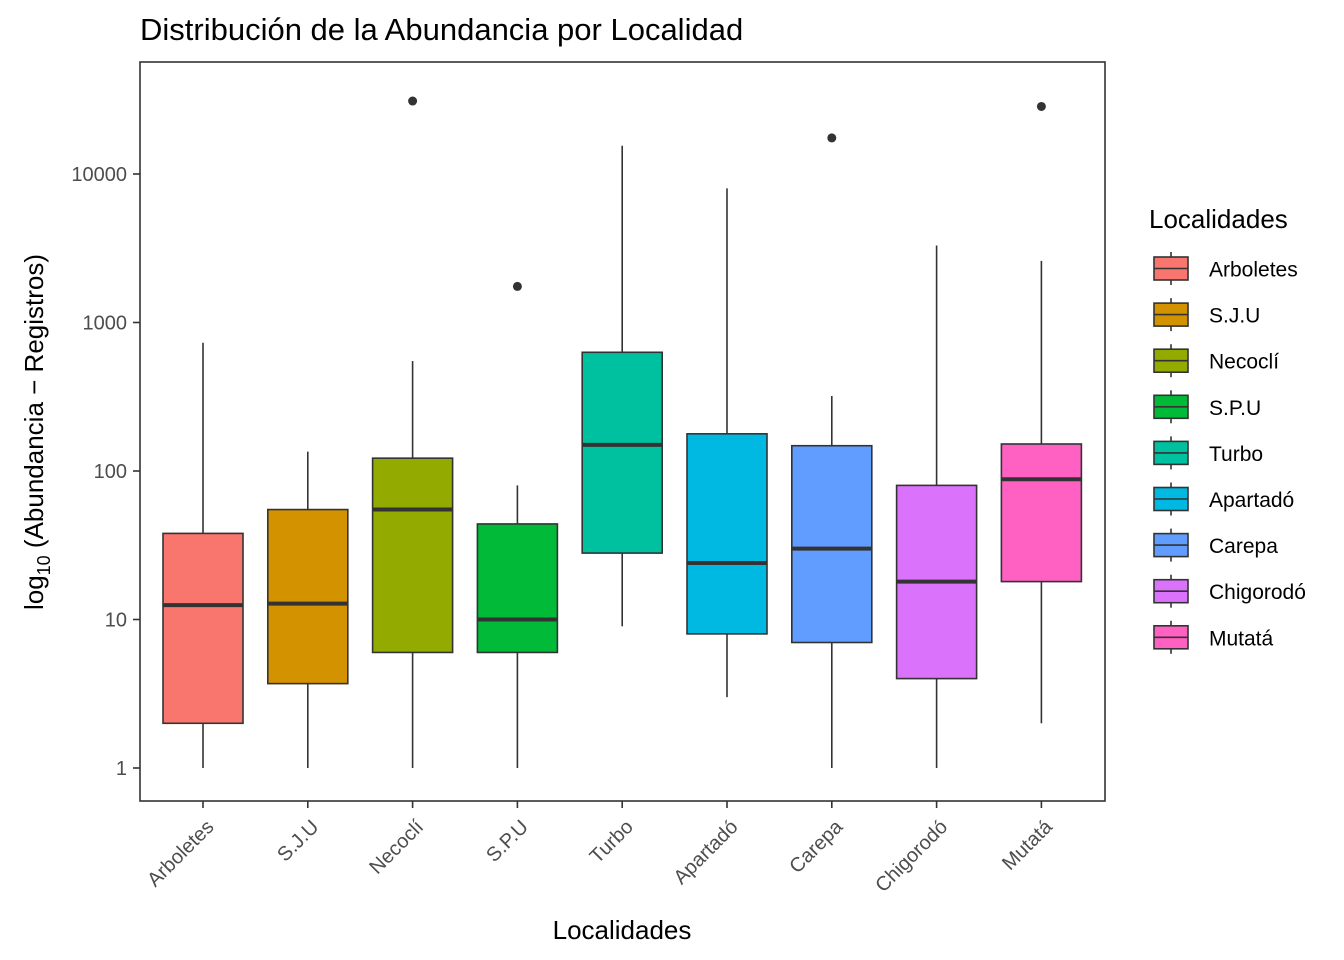  What do you see at coordinates (1208, 453) in the screenshot?
I see `legend-item: Turbo` at bounding box center [1208, 453].